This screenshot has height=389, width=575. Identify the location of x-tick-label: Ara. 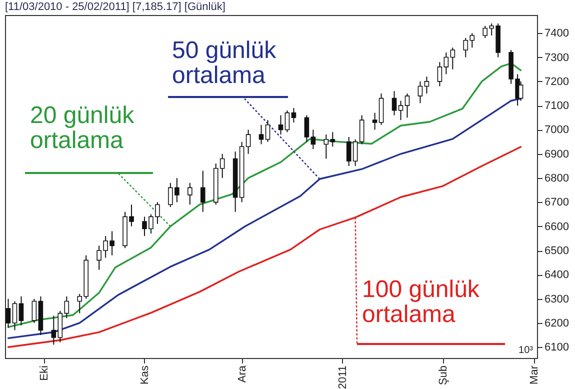
(242, 373).